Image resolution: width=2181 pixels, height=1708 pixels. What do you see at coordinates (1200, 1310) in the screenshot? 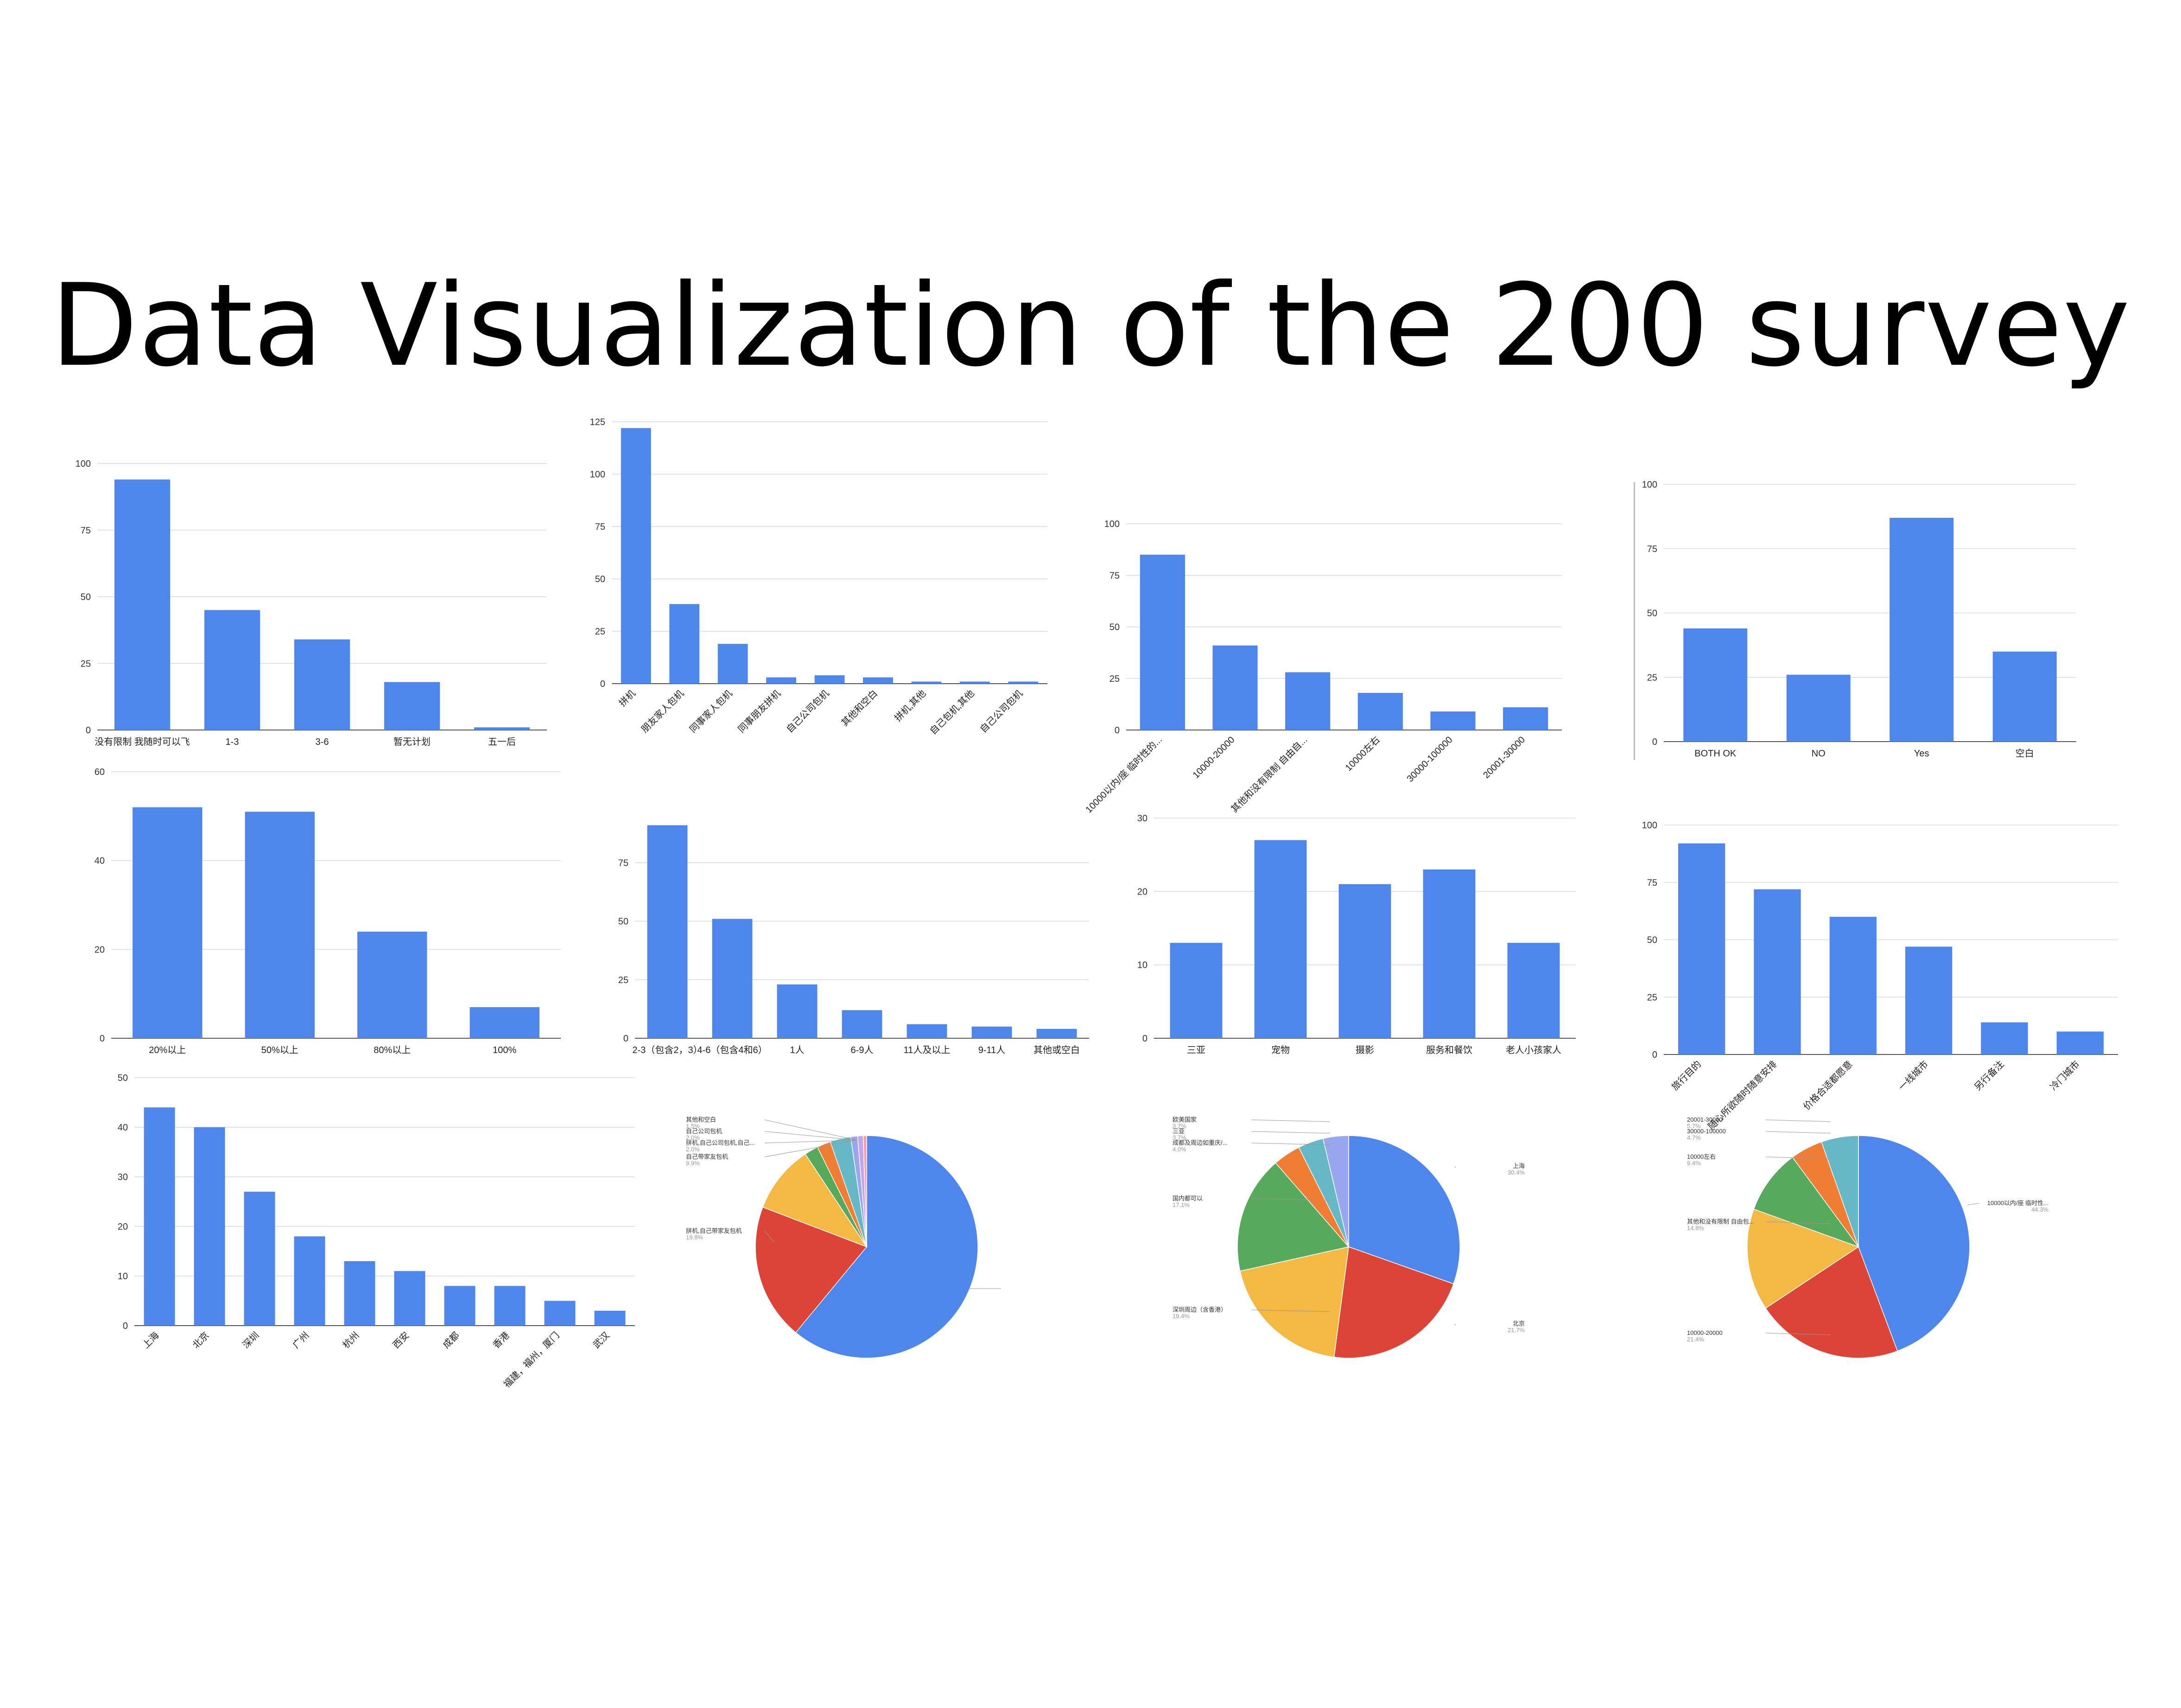
I see `pie-label: 深圳周边（含香港）` at bounding box center [1200, 1310].